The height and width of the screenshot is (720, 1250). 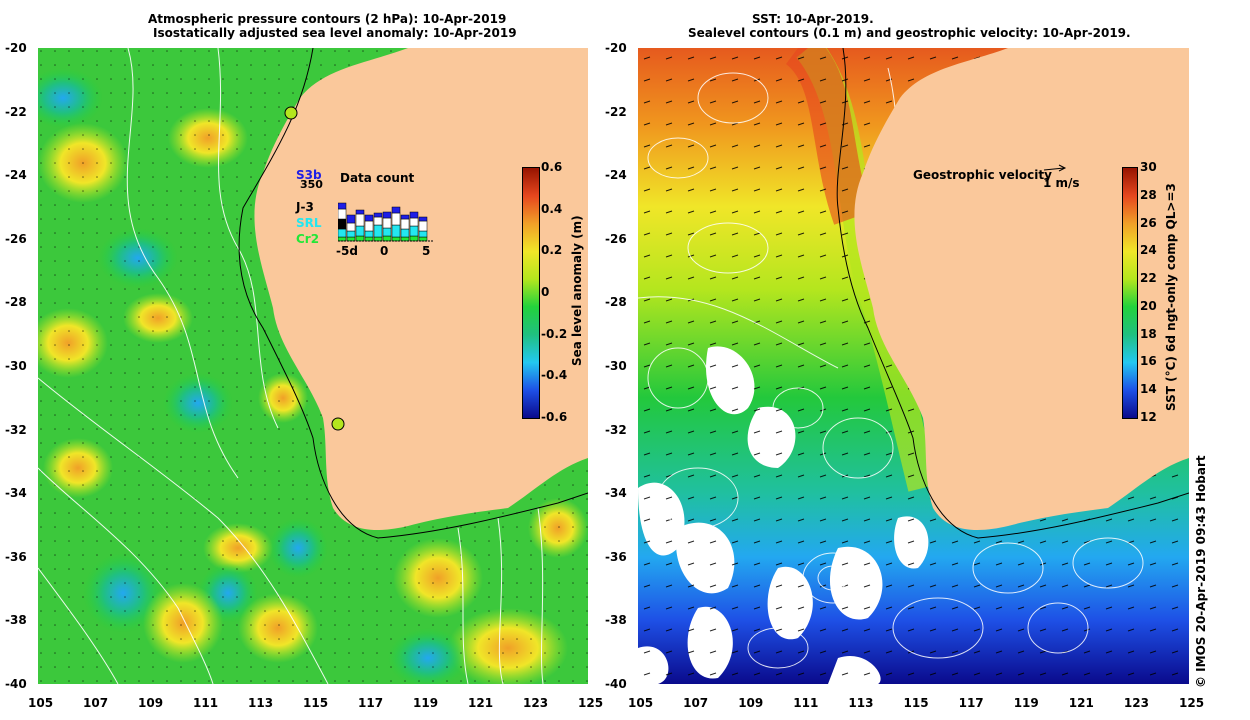 I want to click on data-count-histogram, so click(x=386, y=222).